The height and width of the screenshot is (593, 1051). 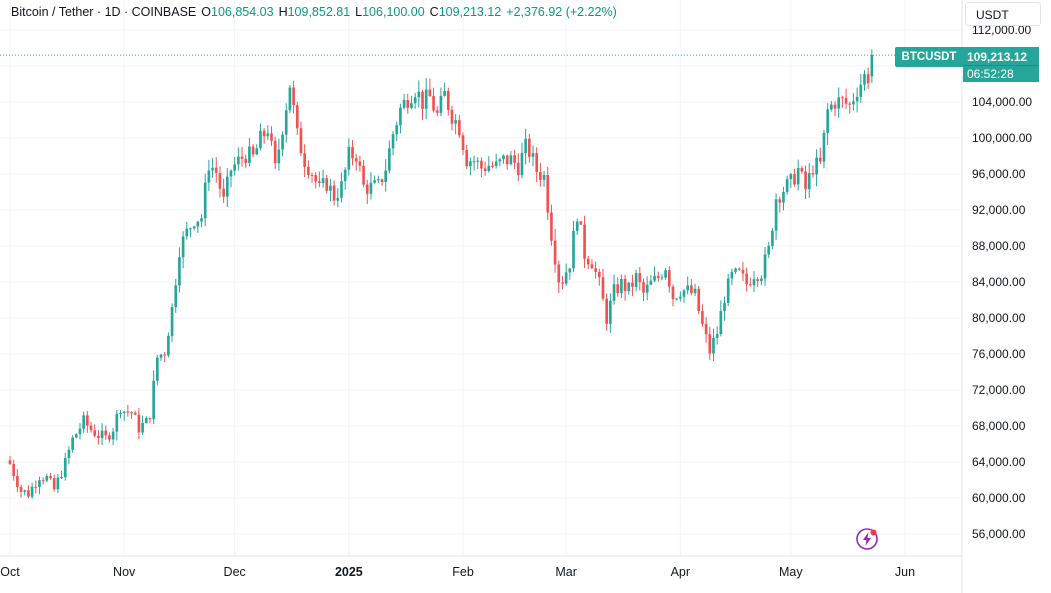 I want to click on close-label: C, so click(x=434, y=12).